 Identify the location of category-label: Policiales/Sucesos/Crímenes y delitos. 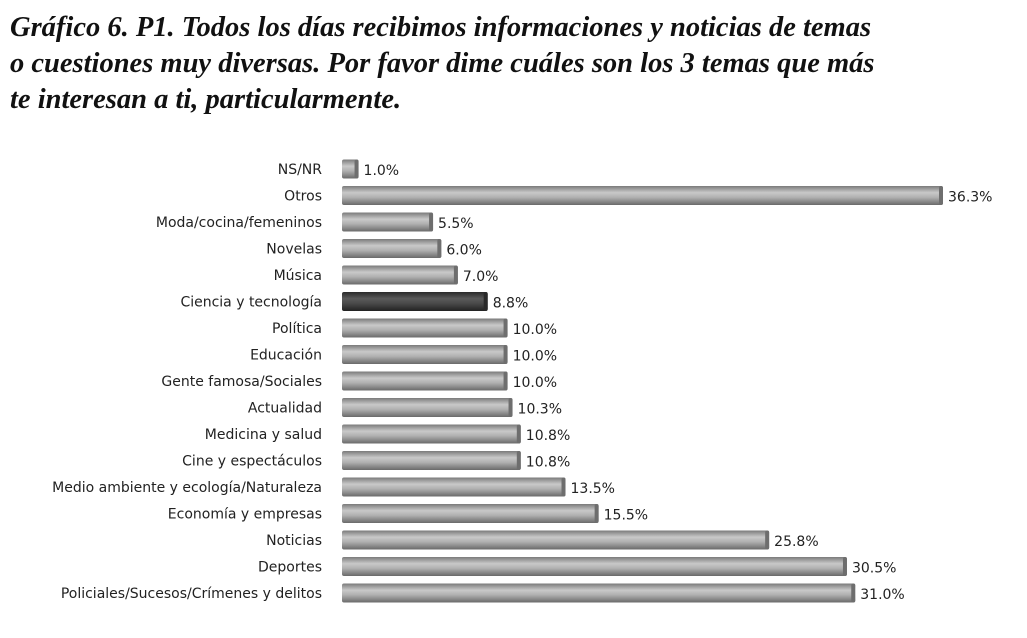
(191, 594).